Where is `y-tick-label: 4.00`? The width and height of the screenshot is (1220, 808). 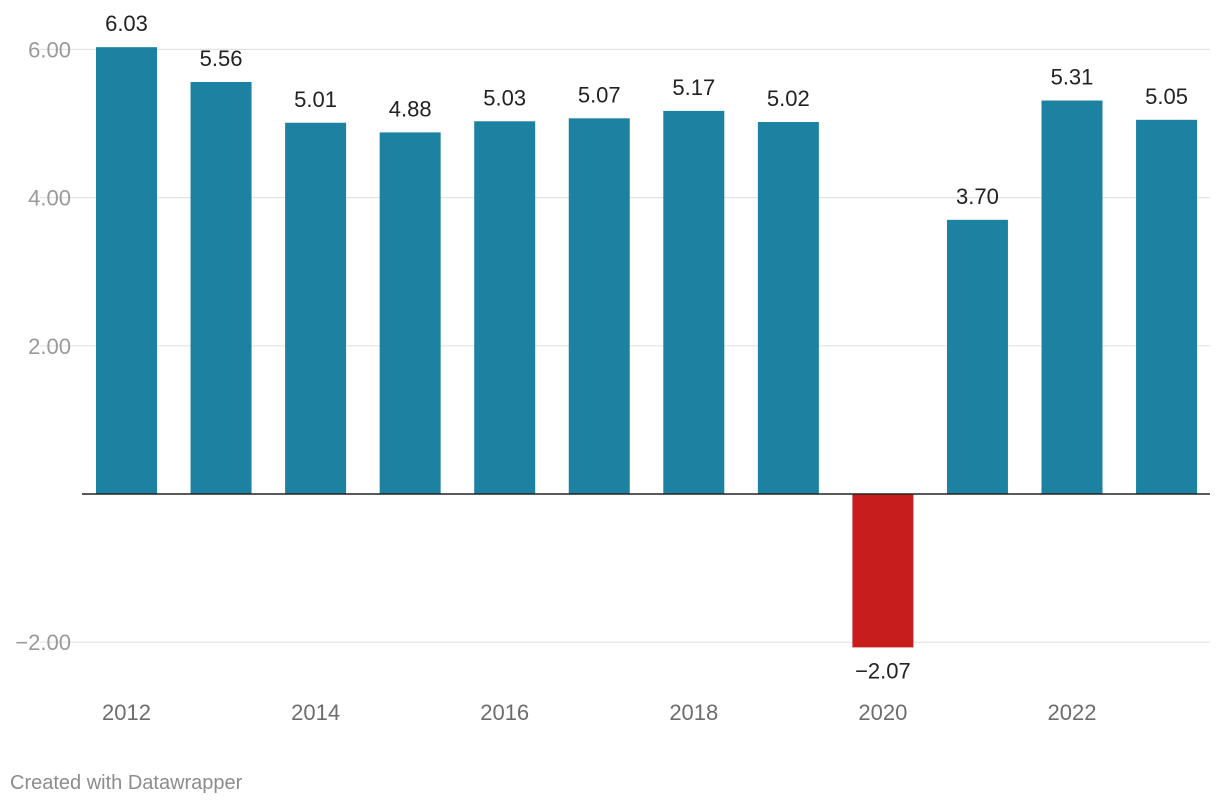
y-tick-label: 4.00 is located at coordinates (49, 198).